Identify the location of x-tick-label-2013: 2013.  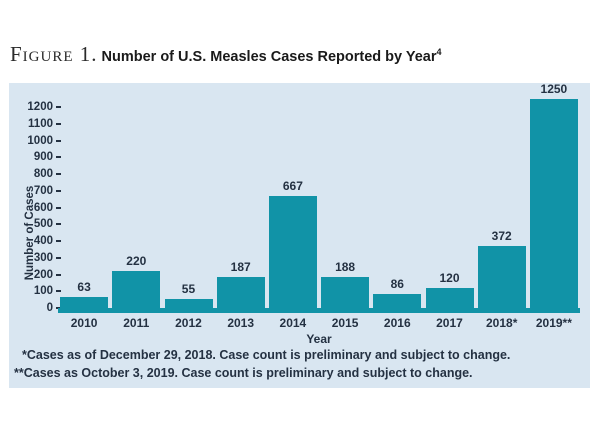
(241, 323).